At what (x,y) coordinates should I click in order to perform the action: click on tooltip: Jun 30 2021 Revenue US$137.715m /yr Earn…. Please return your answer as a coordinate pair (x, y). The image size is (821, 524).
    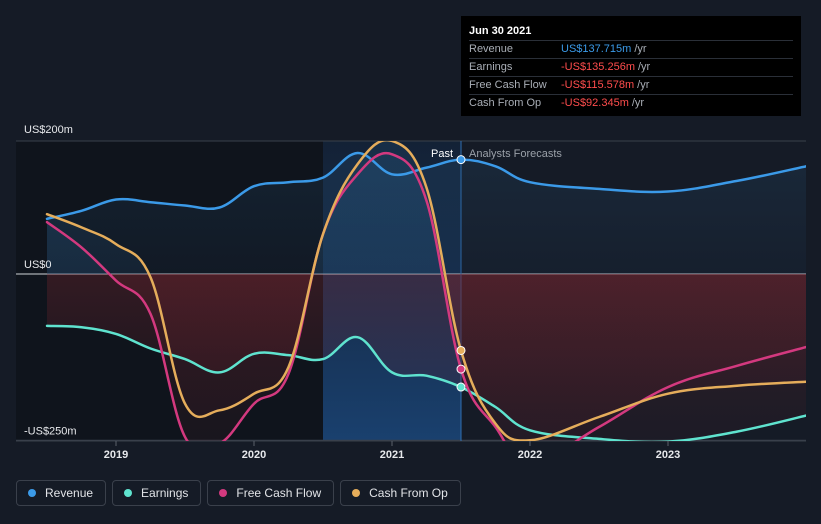
    Looking at the image, I should click on (631, 66).